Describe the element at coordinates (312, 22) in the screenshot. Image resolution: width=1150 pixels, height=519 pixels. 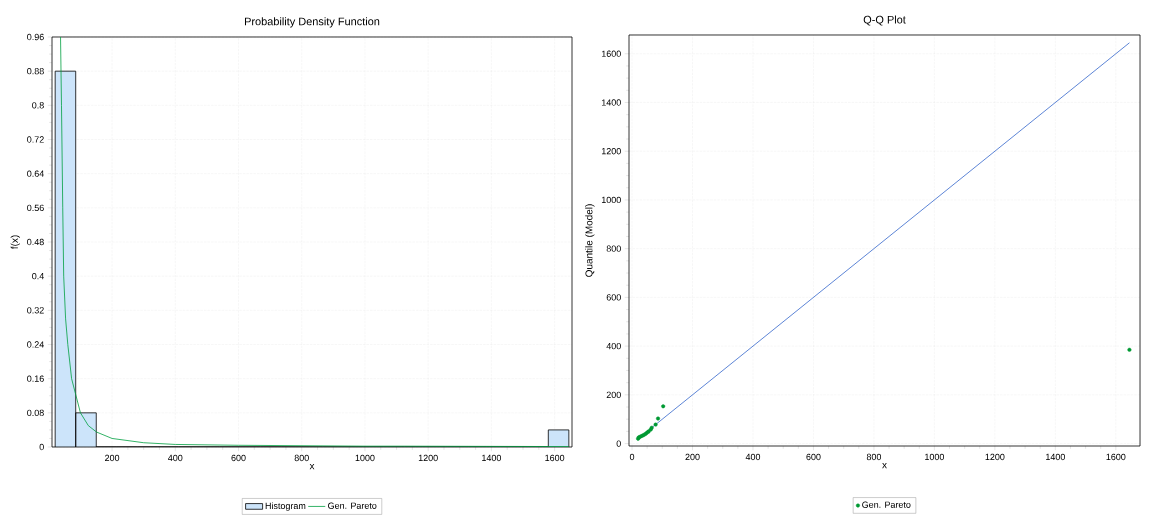
I see `chart-title: Probability Density Function` at that location.